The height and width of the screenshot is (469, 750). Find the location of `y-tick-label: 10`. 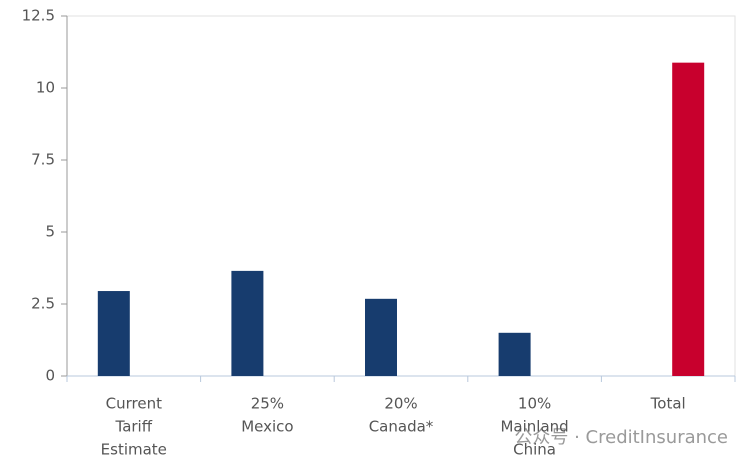

y-tick-label: 10 is located at coordinates (45, 88).